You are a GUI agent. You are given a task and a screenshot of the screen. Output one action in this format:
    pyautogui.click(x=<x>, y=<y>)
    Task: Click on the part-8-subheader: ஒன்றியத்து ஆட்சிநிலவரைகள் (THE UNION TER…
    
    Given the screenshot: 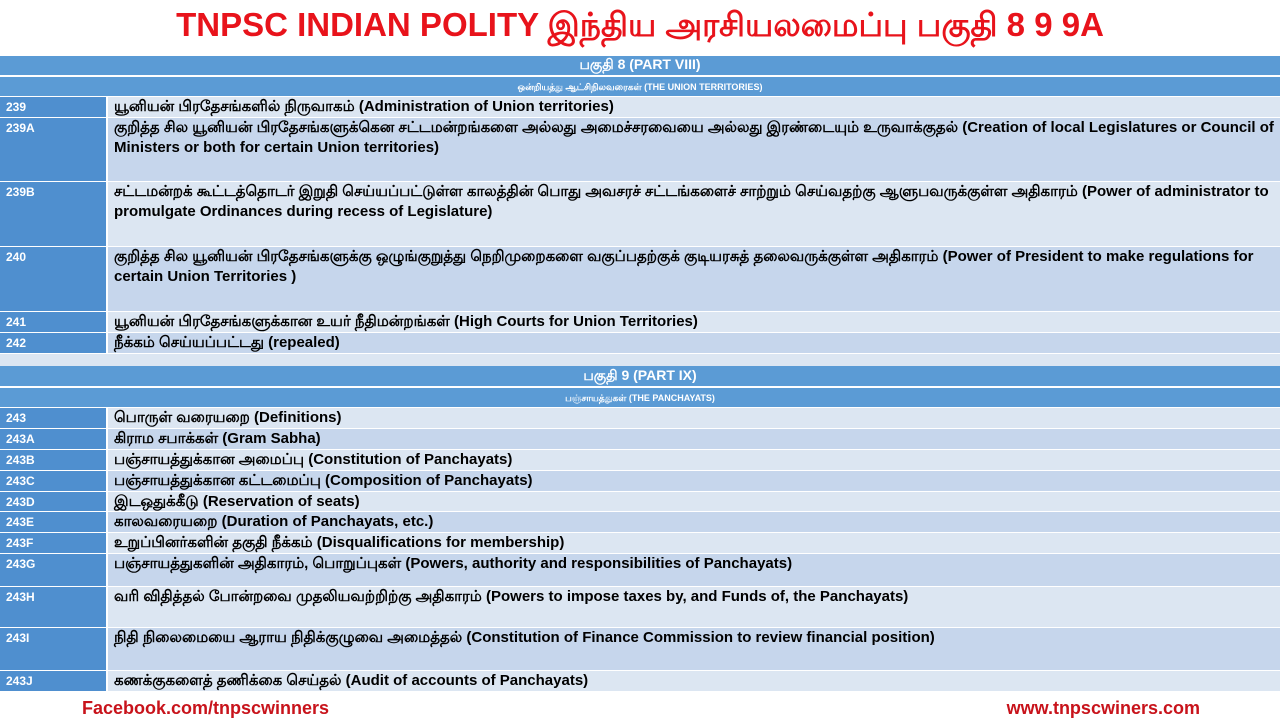 What is the action you would take?
    pyautogui.click(x=640, y=87)
    